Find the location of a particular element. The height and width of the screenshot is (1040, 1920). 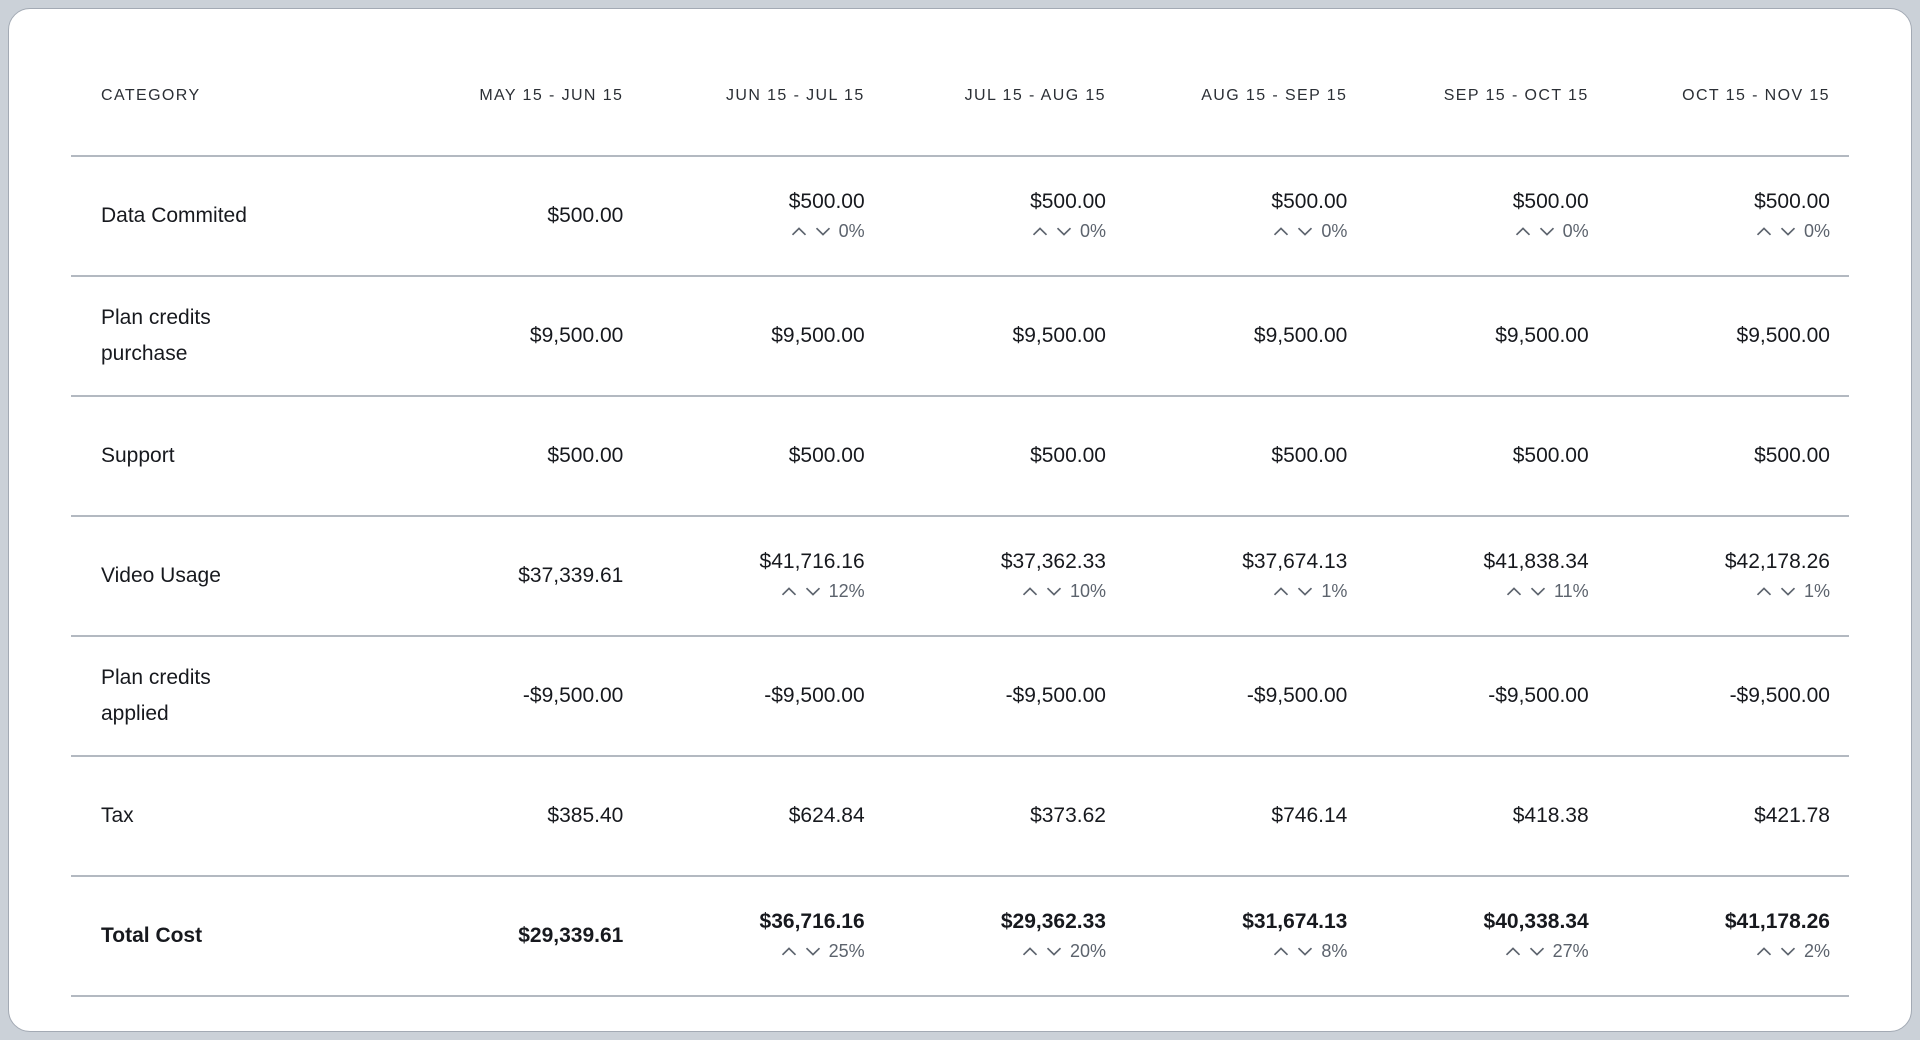

row-label-cell: Support is located at coordinates (236, 456).